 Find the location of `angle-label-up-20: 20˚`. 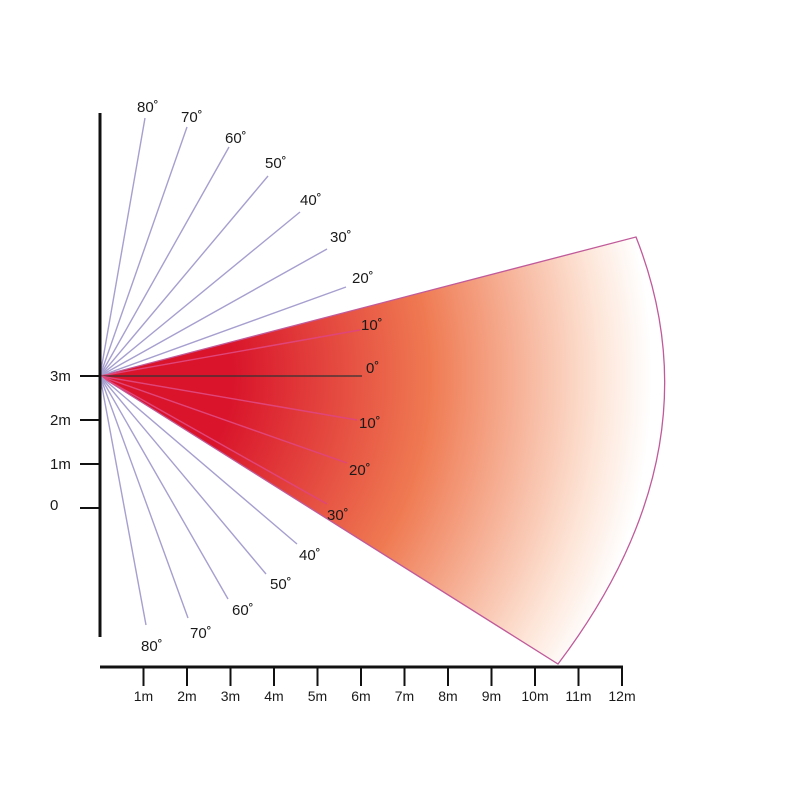

angle-label-up-20: 20˚ is located at coordinates (363, 278).